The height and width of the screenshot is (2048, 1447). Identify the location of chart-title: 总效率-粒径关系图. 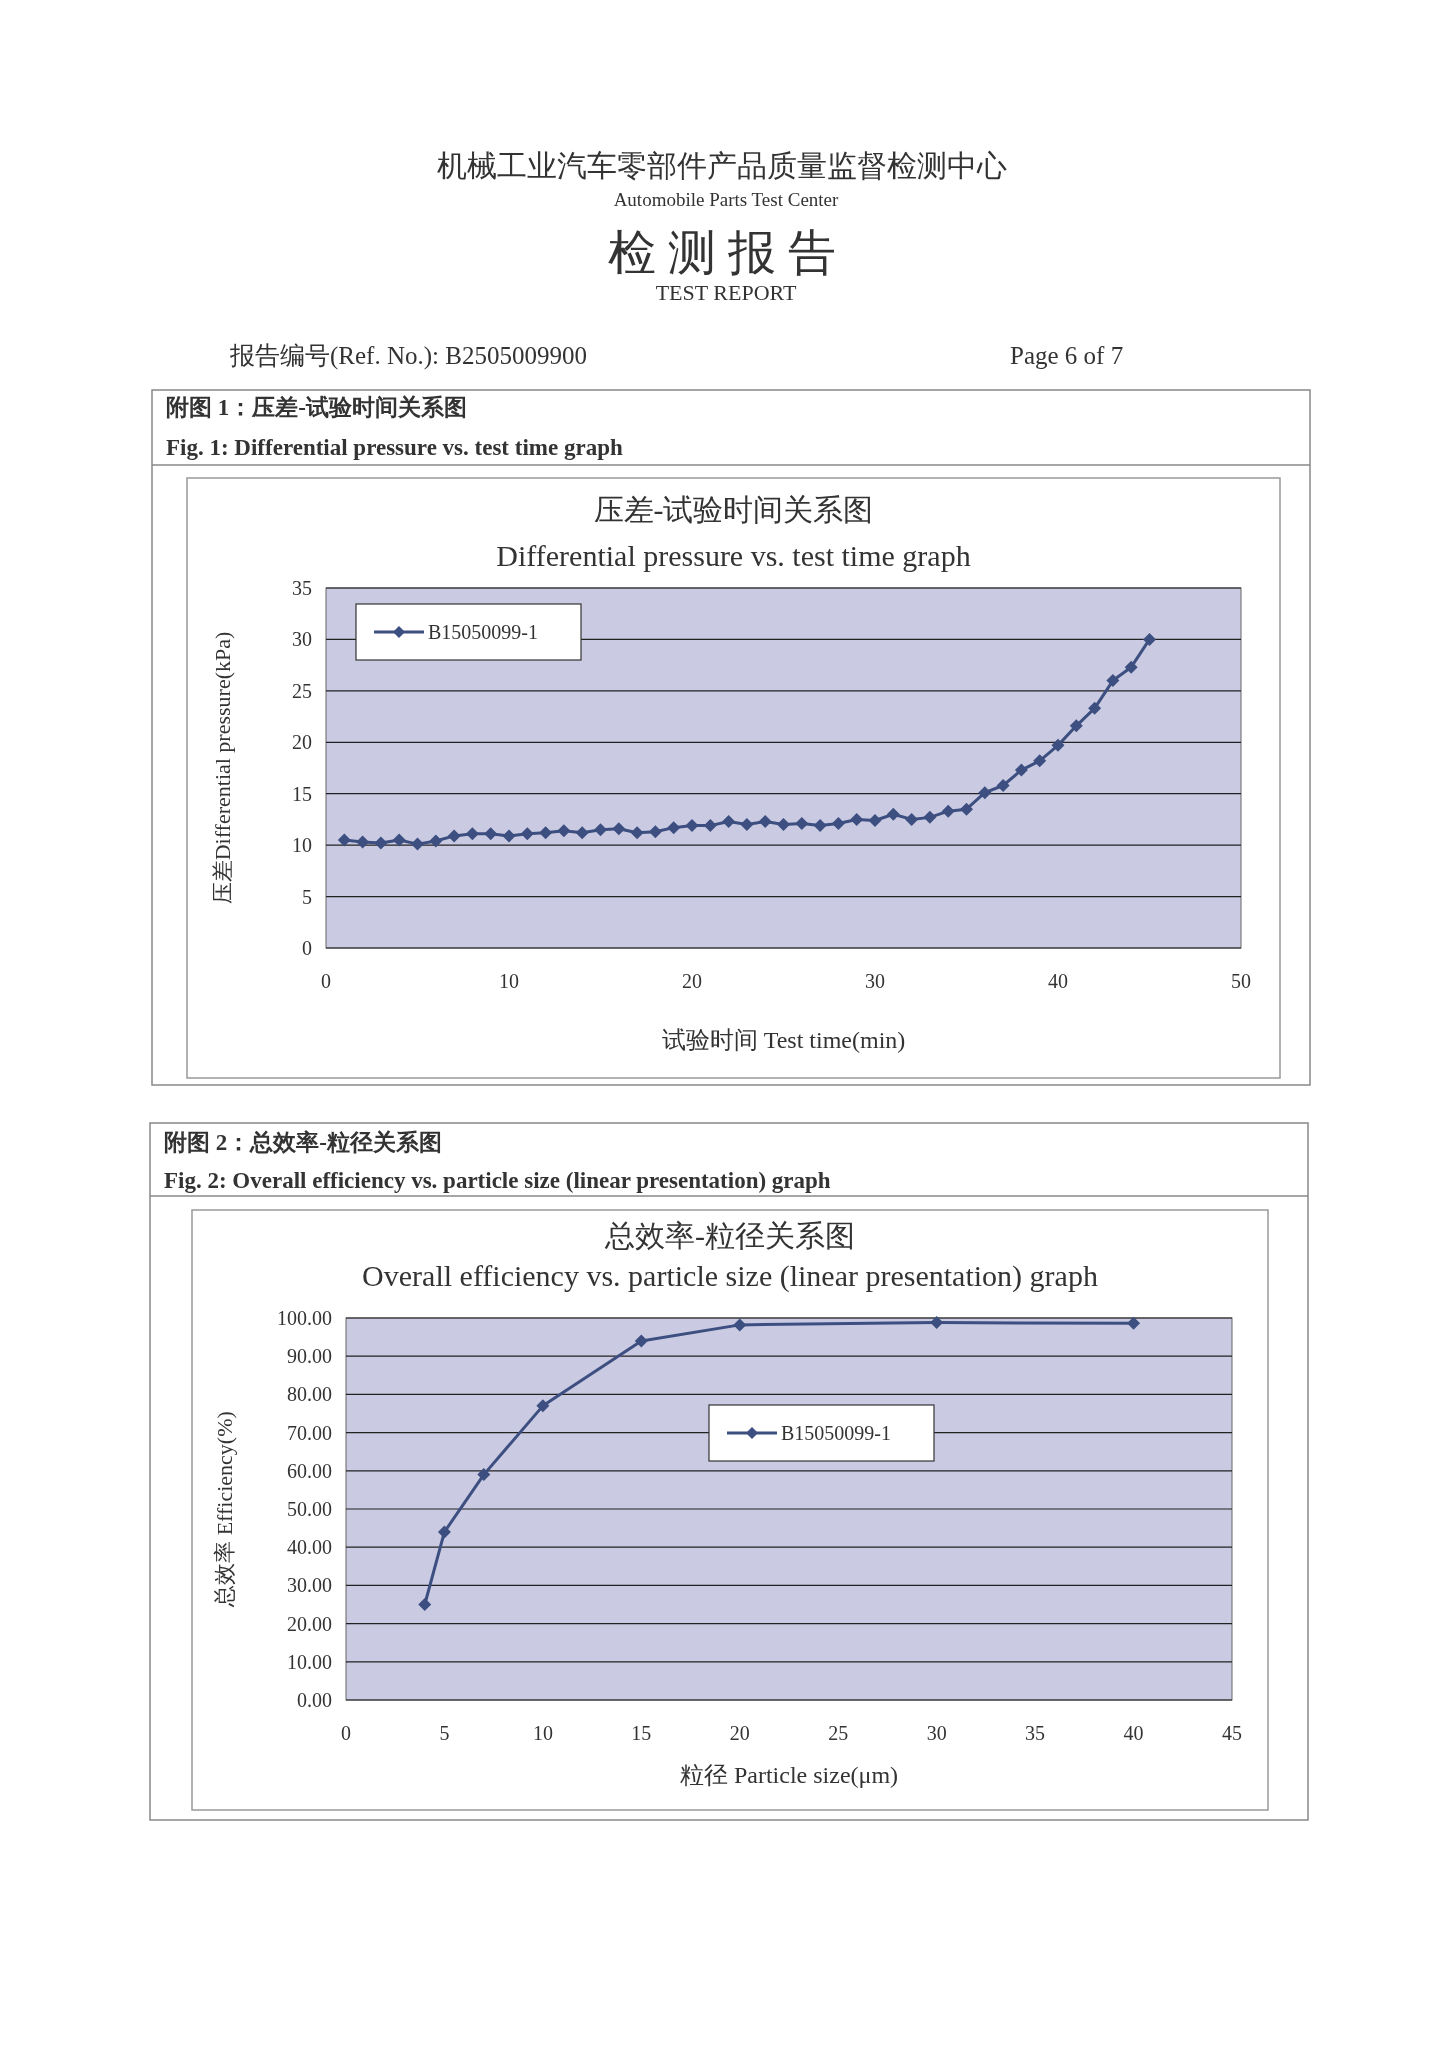
(729, 1235).